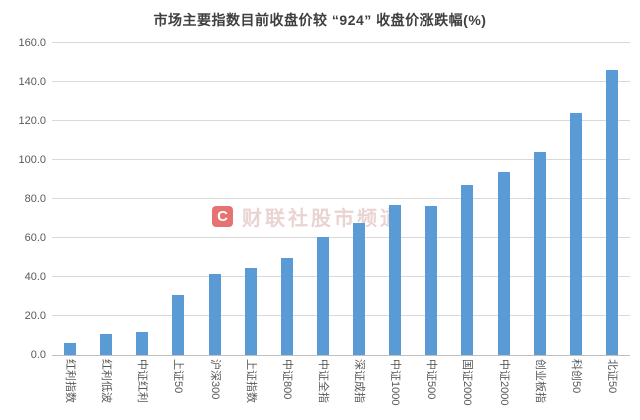 The width and height of the screenshot is (640, 420). Describe the element at coordinates (286, 306) in the screenshot. I see `bar-中证800` at that location.